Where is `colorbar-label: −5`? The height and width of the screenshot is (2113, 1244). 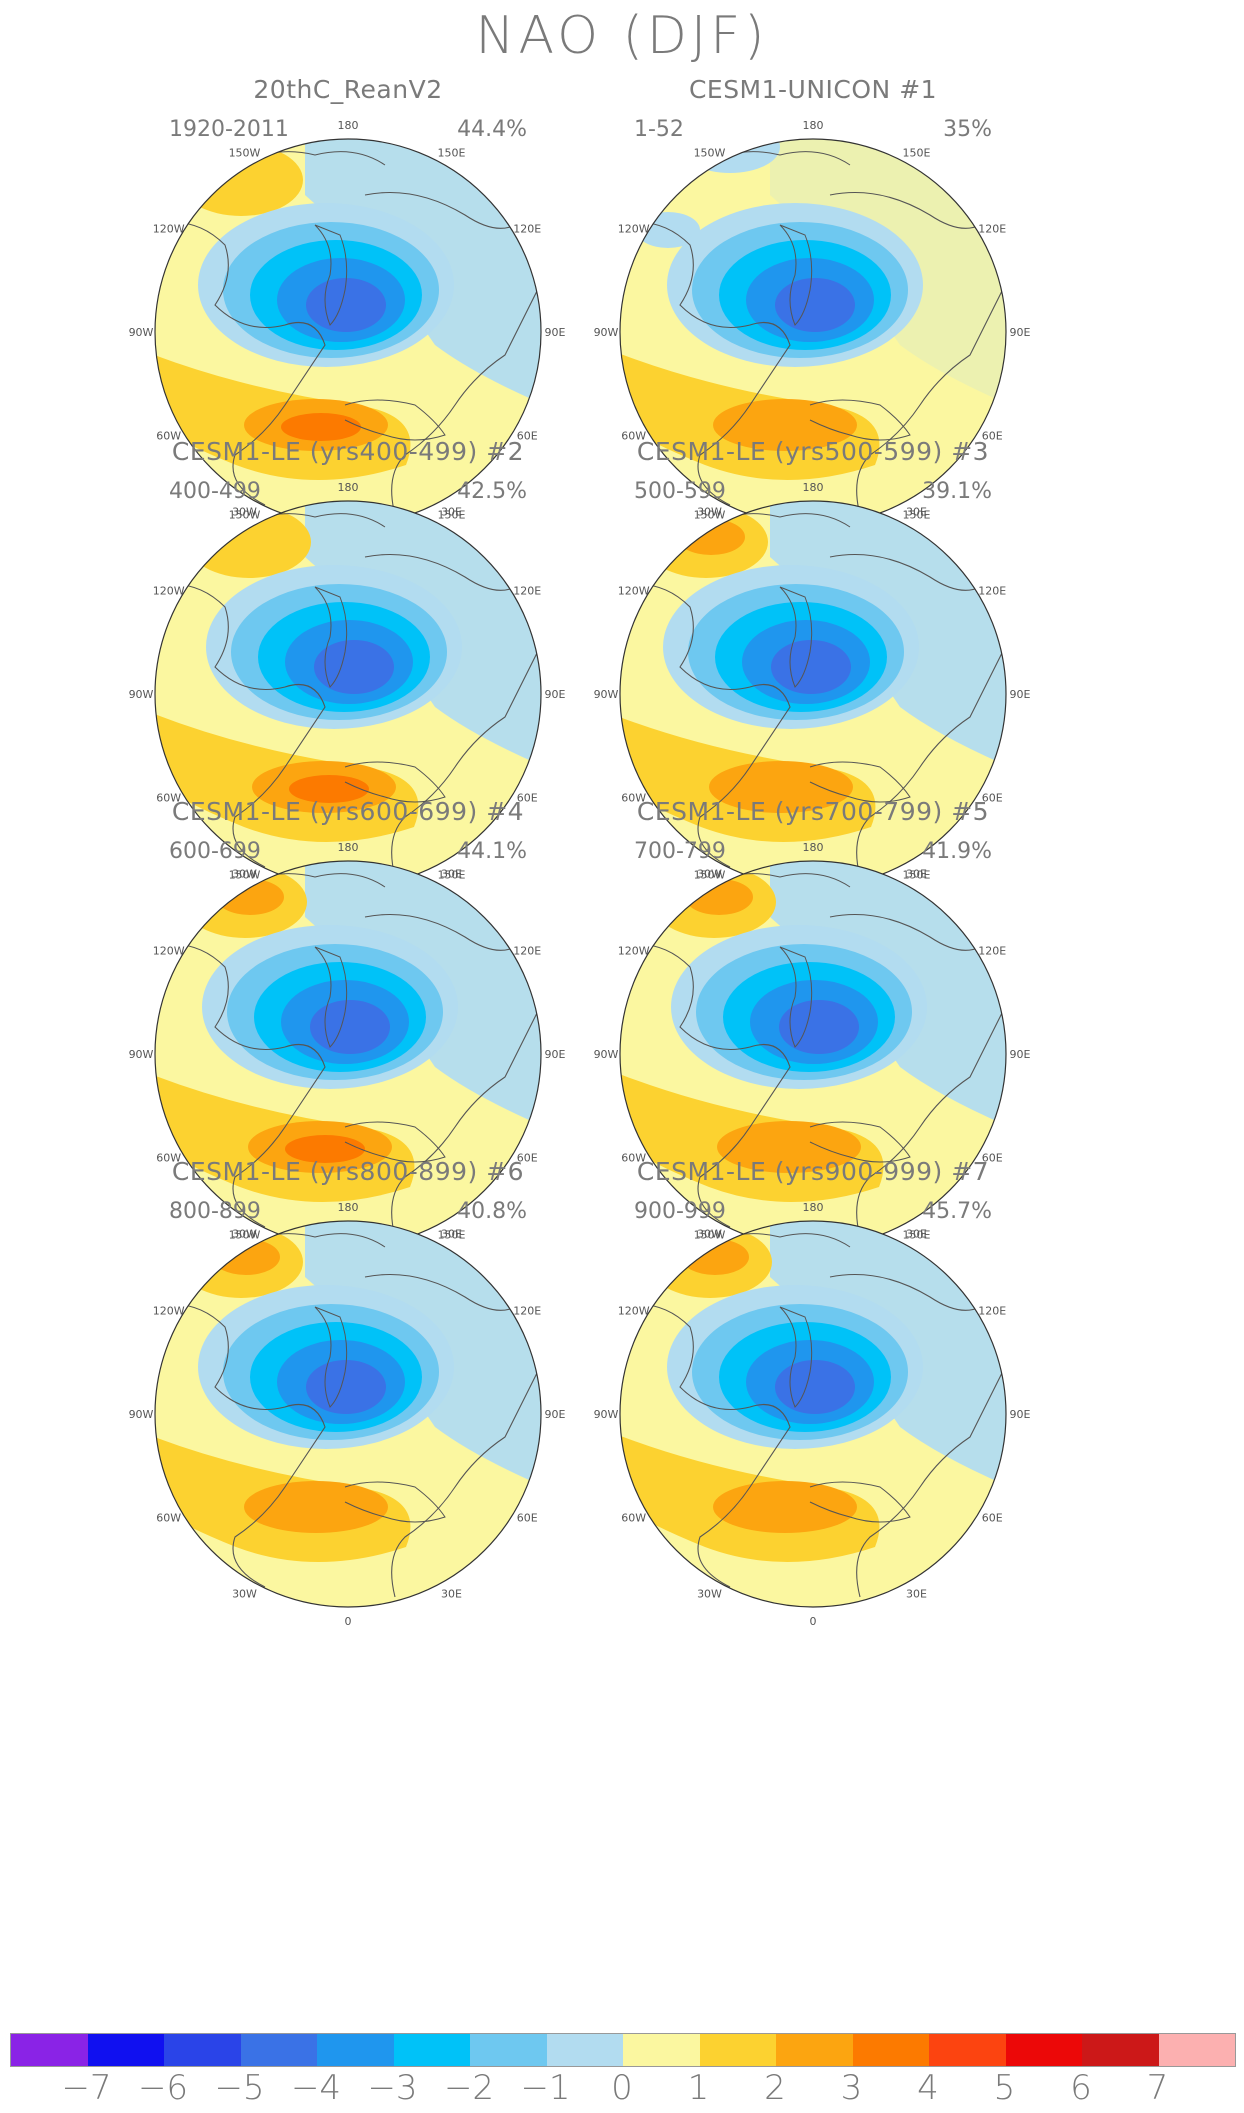
colorbar-label: −5 is located at coordinates (239, 2088).